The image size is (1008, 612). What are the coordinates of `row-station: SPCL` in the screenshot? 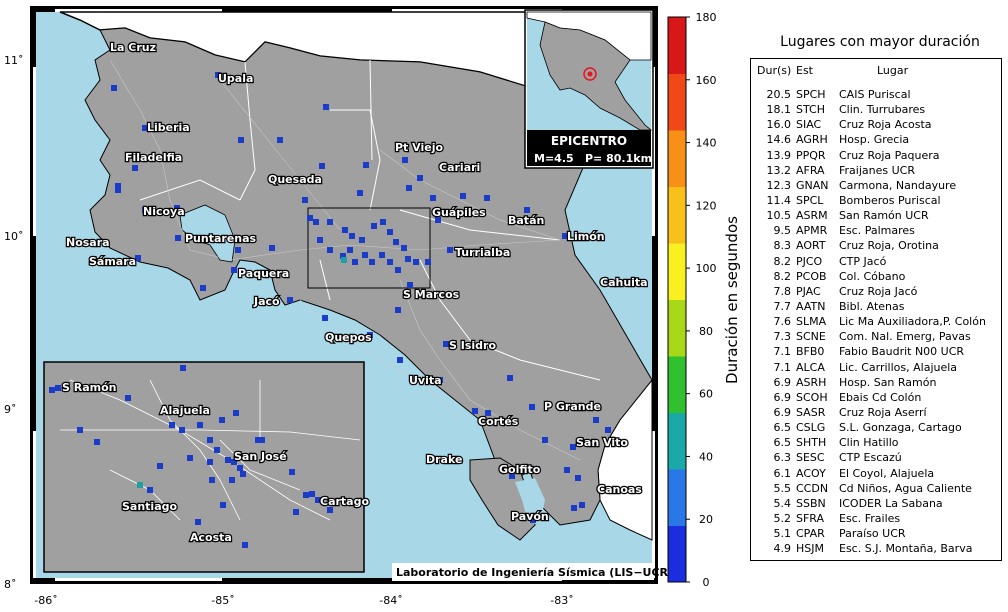 It's located at (810, 200).